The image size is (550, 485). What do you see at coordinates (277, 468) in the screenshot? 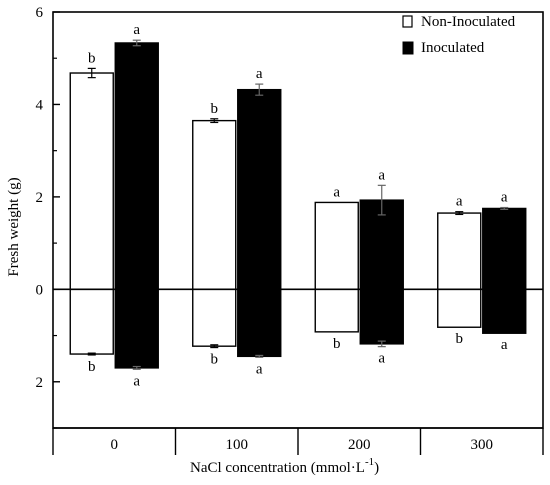
I see `x-axis-title-main: NaCl concentration (mmol·L` at bounding box center [277, 468].